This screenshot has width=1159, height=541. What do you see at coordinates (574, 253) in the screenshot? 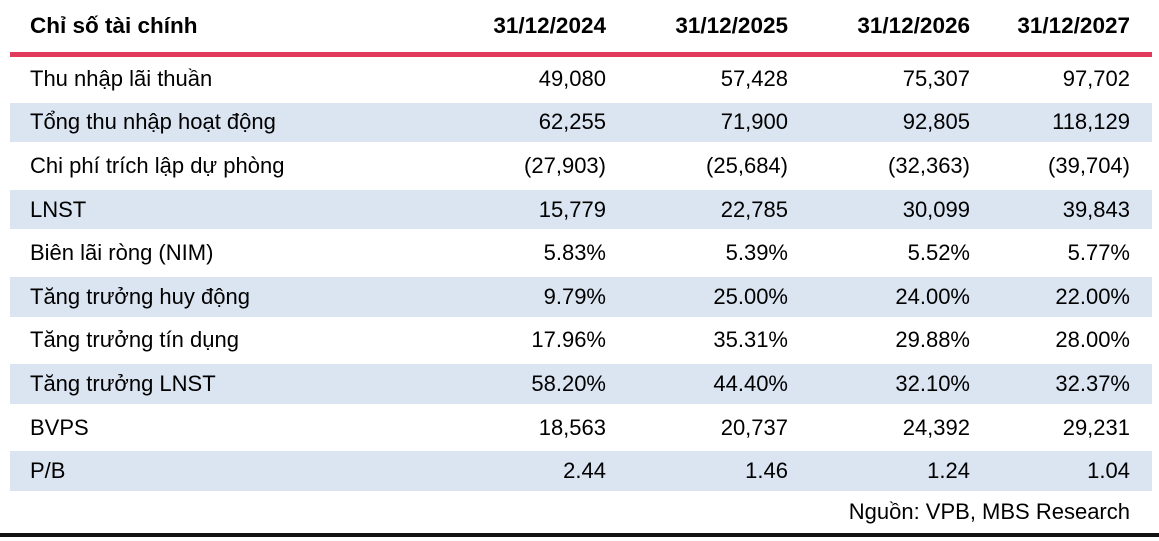
I see `row-value: 5.83%` at bounding box center [574, 253].